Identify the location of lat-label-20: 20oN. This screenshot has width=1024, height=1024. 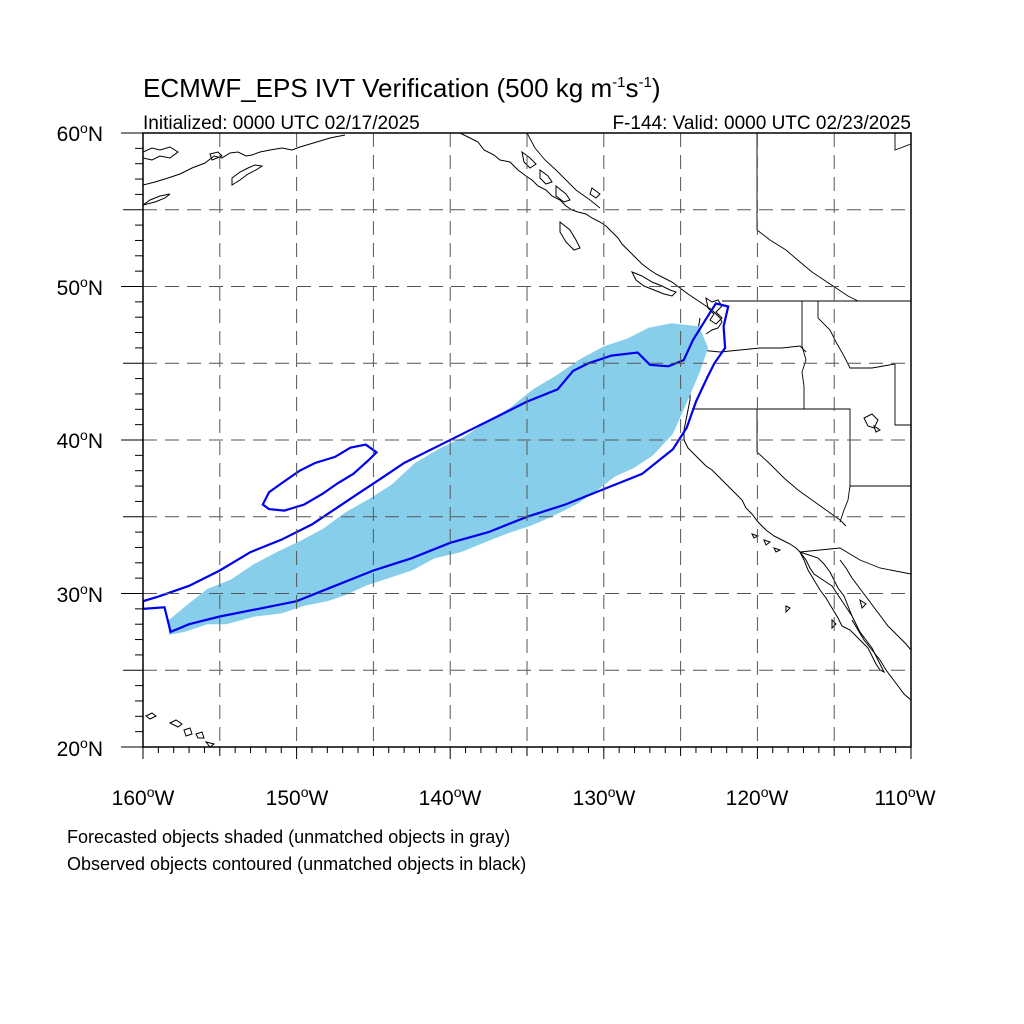
(80, 748).